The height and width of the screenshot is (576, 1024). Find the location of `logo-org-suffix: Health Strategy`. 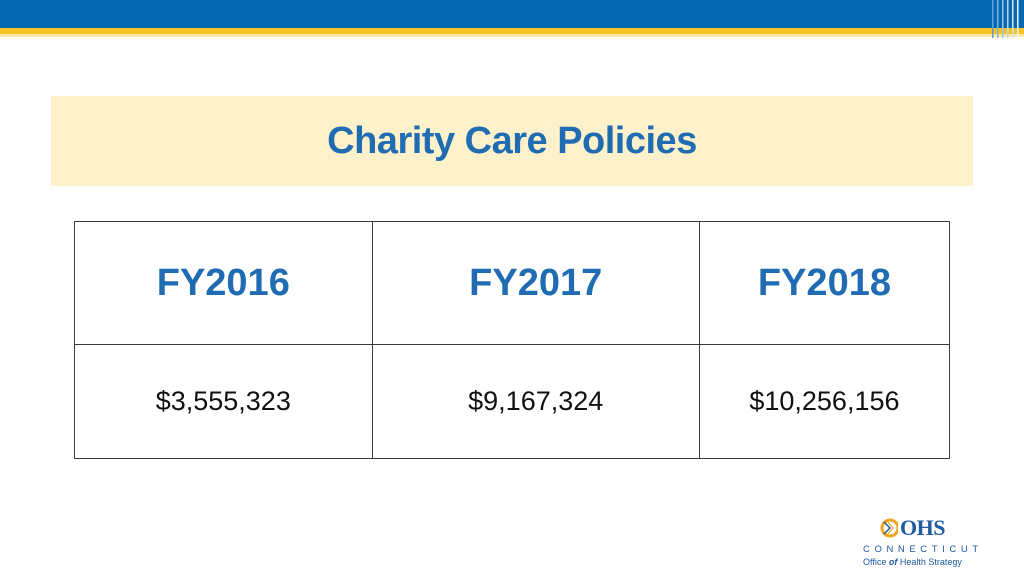

logo-org-suffix: Health Strategy is located at coordinates (930, 562).